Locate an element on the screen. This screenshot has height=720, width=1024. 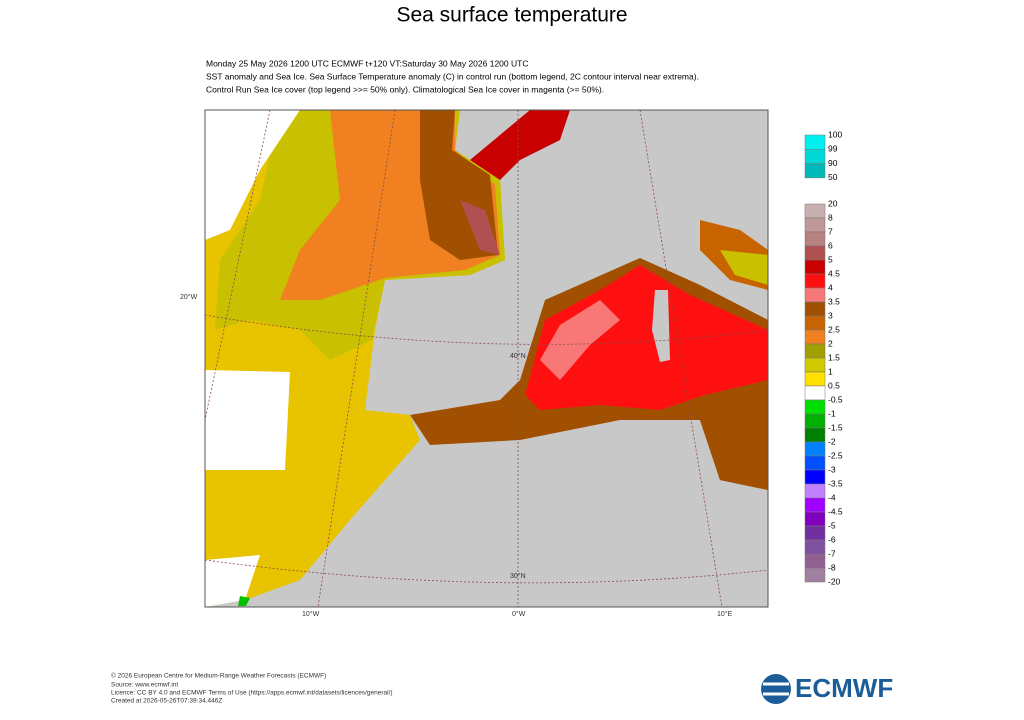
legend-label: 50 is located at coordinates (833, 177).